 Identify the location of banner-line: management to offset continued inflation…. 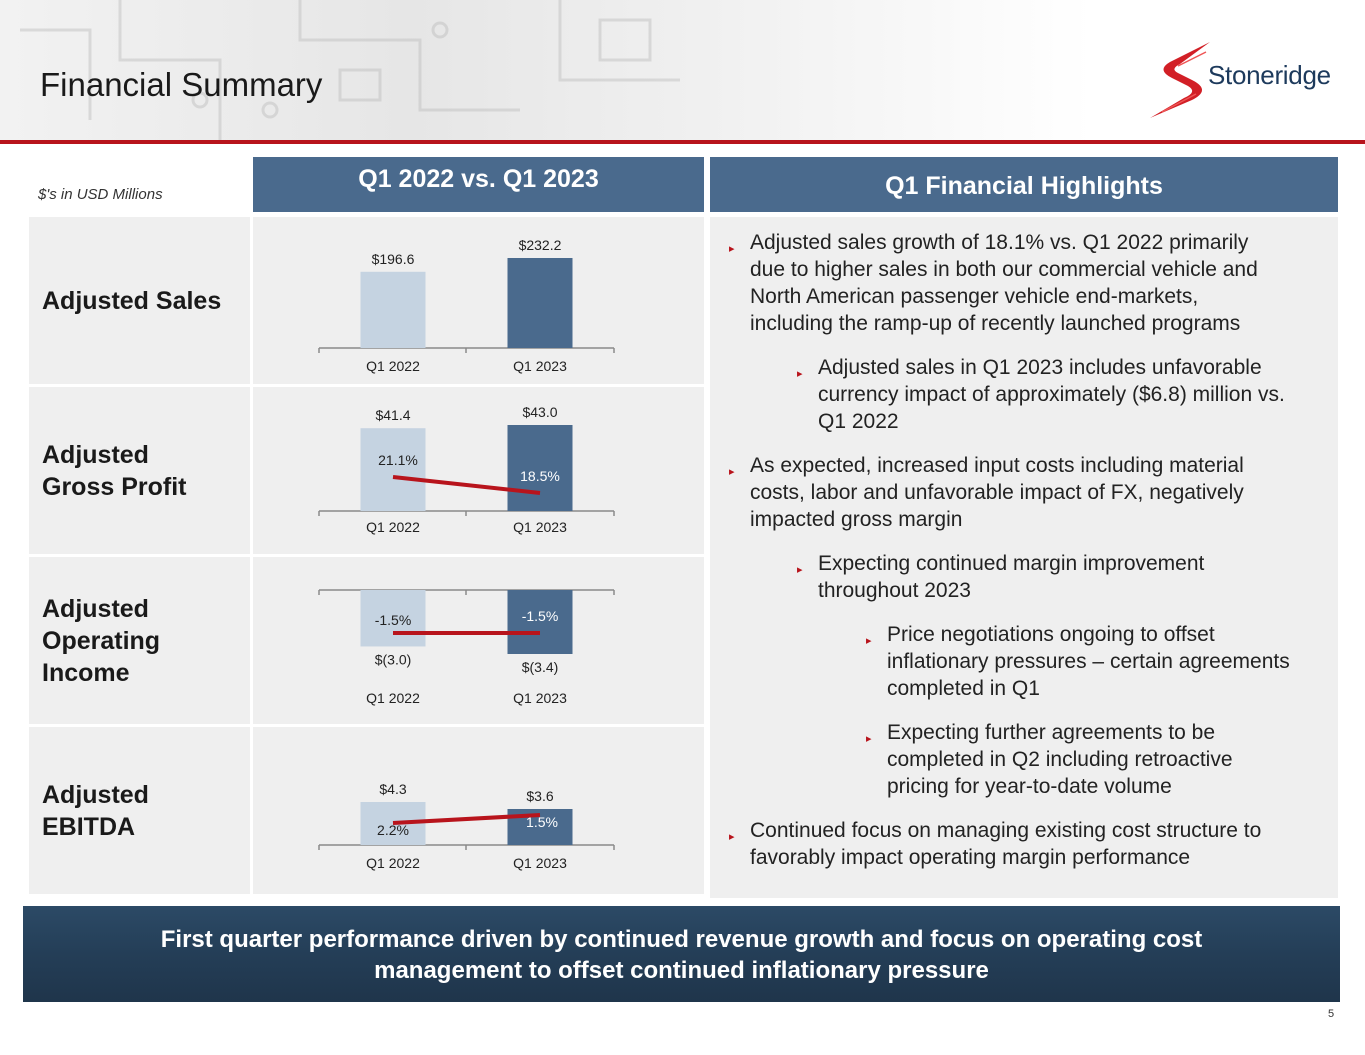
(681, 970).